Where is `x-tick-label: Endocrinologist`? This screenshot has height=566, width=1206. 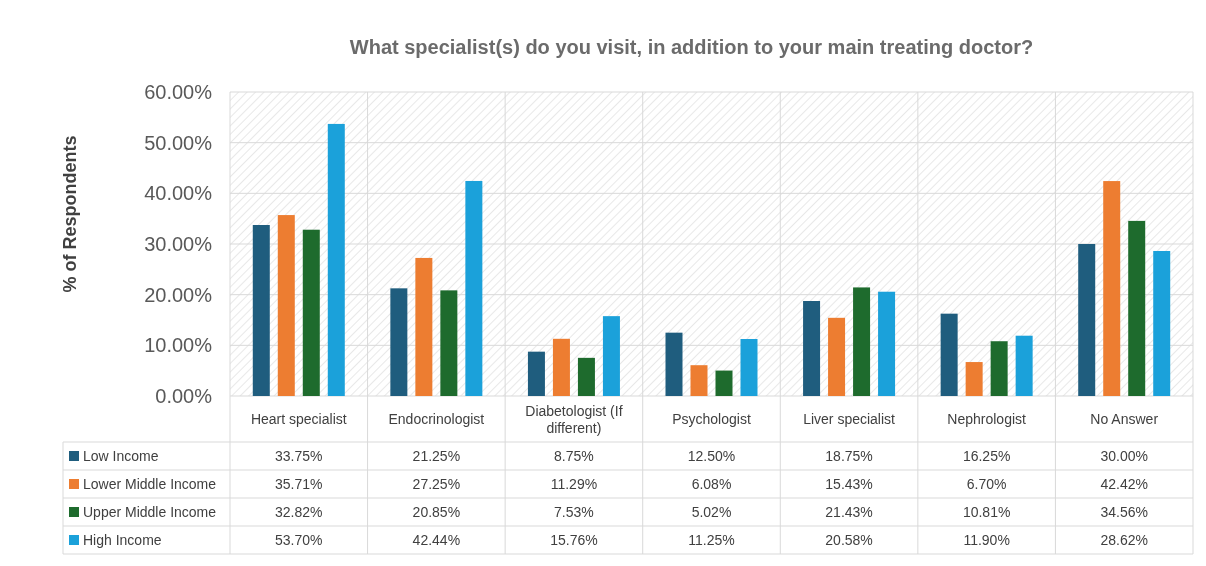
x-tick-label: Endocrinologist is located at coordinates (436, 419).